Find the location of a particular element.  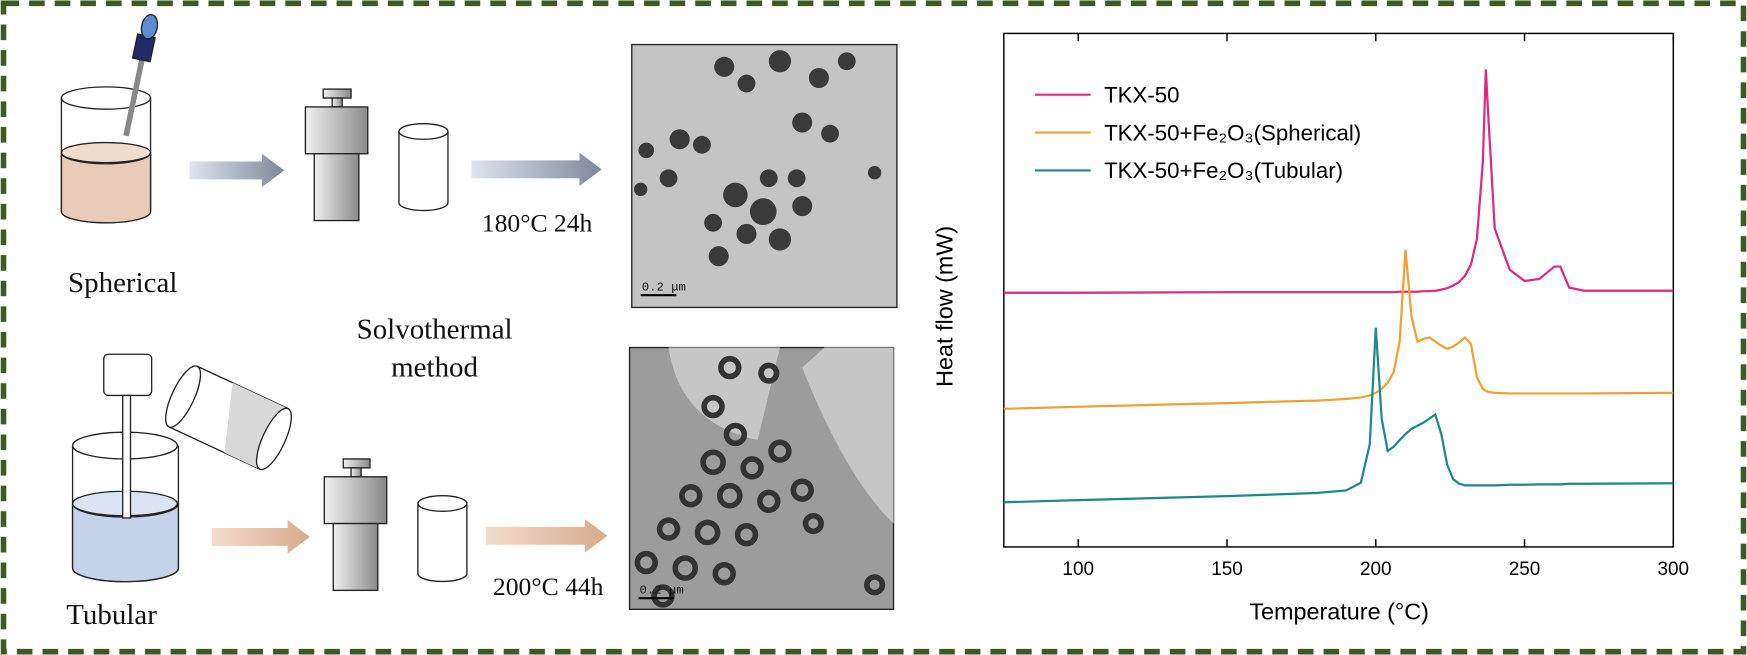

x-tick-label: 300 is located at coordinates (1674, 569).